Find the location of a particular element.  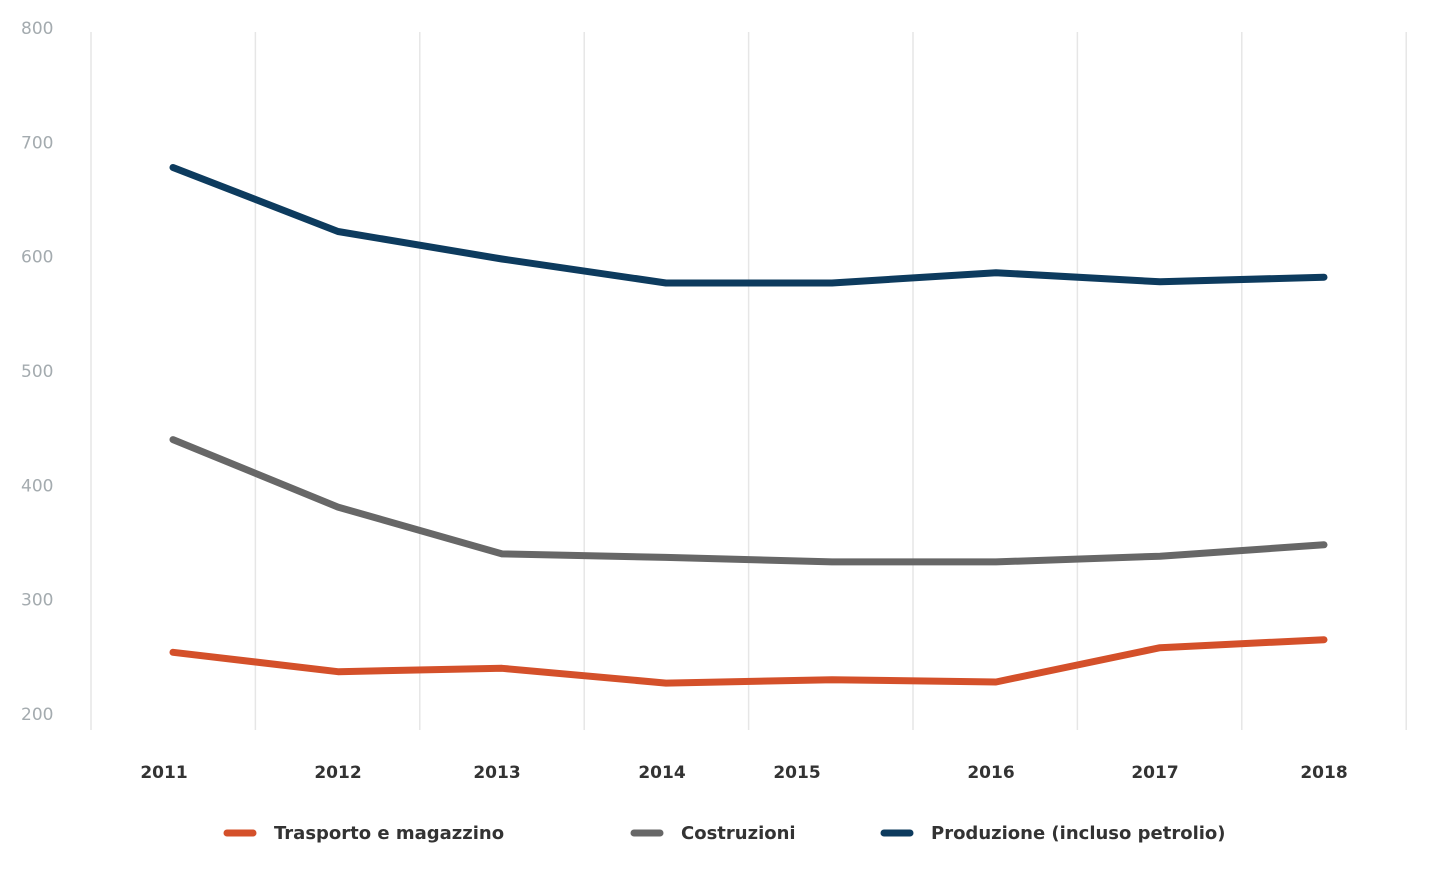

legend-label: Costruzioni is located at coordinates (738, 833).